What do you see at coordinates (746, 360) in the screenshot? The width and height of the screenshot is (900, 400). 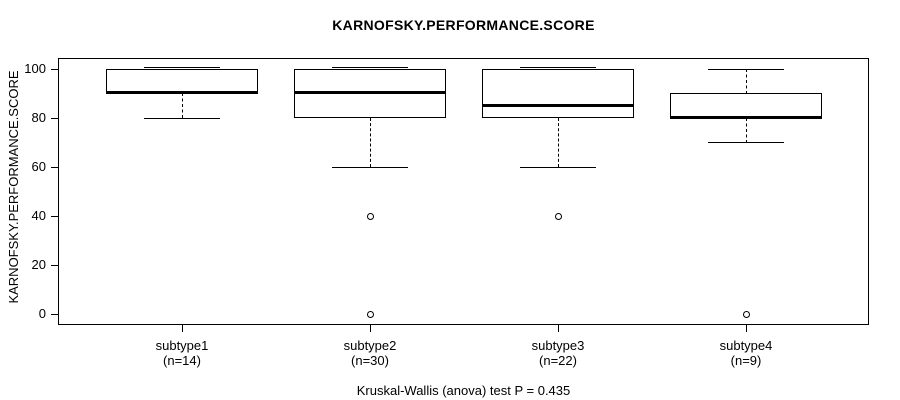 I see `group-n-label: (n=9)` at bounding box center [746, 360].